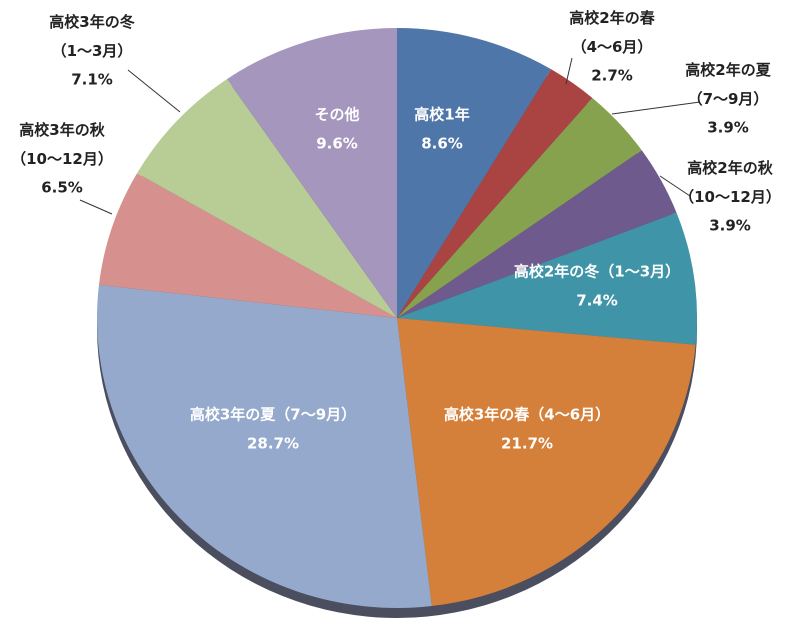 Image resolution: width=794 pixels, height=623 pixels. Describe the element at coordinates (336, 115) in the screenshot. I see `category-label: その他` at that location.